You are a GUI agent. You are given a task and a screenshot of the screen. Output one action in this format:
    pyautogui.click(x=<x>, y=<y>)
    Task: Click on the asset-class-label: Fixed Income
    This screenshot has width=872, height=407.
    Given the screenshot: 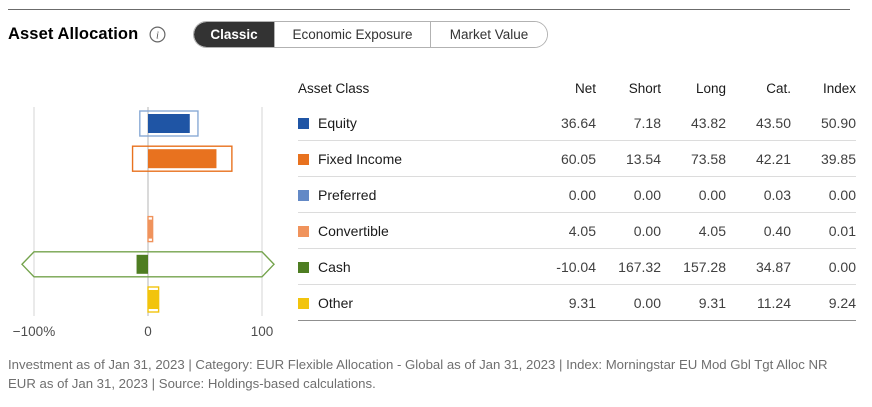 What is the action you would take?
    pyautogui.click(x=360, y=158)
    